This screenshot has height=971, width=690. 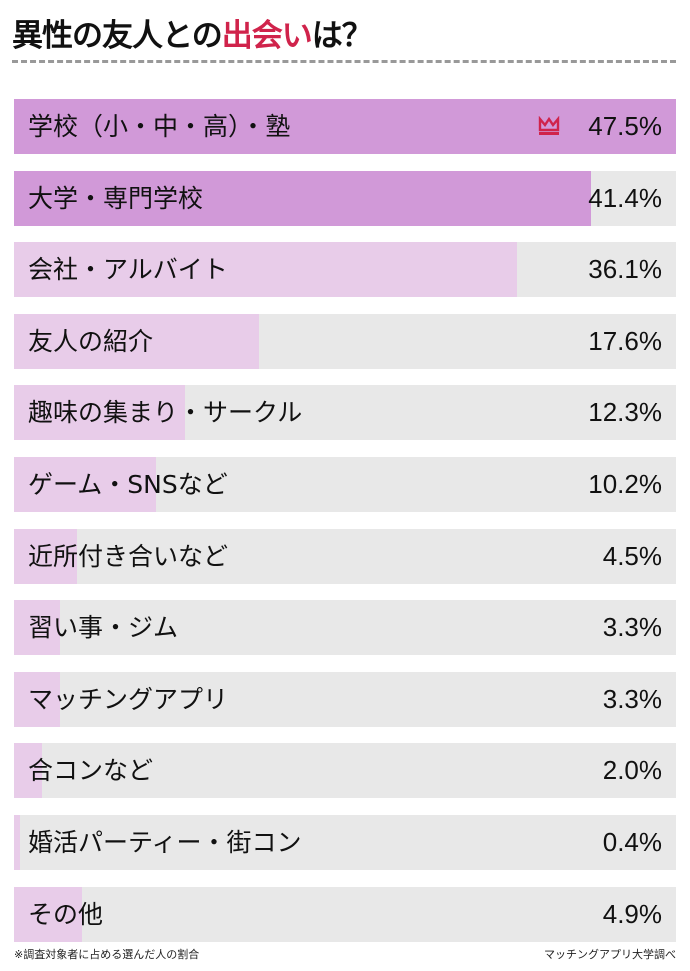 What do you see at coordinates (345, 341) in the screenshot?
I see `bar-row: 友人の紹介 17.6%` at bounding box center [345, 341].